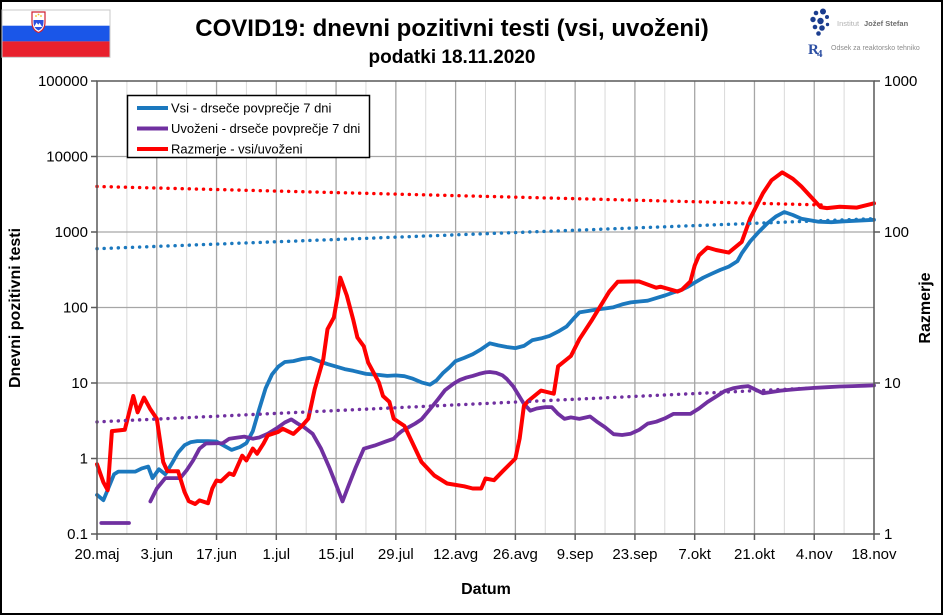  What do you see at coordinates (96, 554) in the screenshot?
I see `x-tick-label: 20.maj` at bounding box center [96, 554].